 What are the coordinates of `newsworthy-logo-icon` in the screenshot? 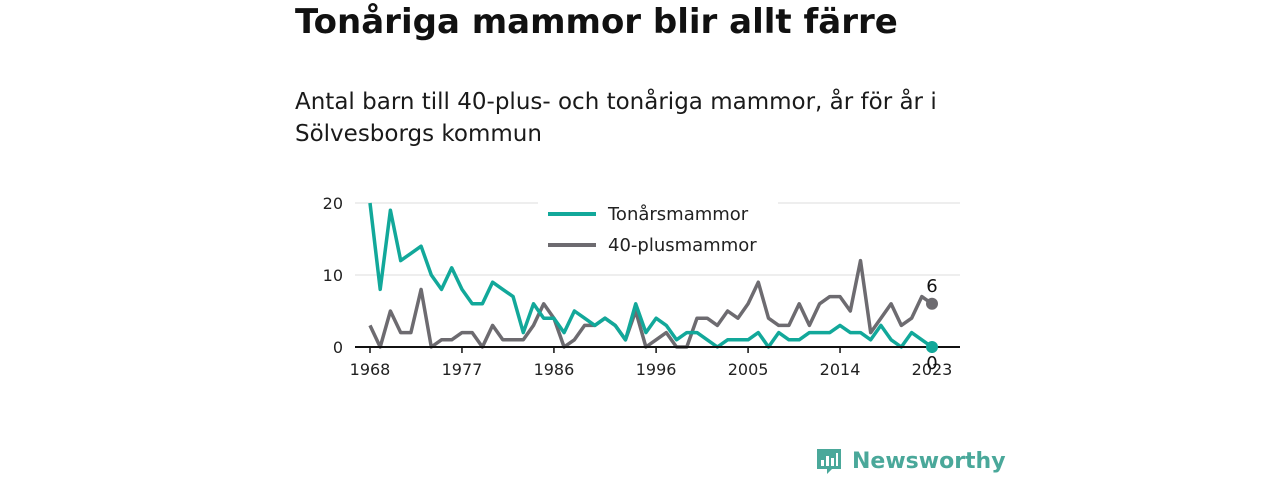 It's located at (829, 461).